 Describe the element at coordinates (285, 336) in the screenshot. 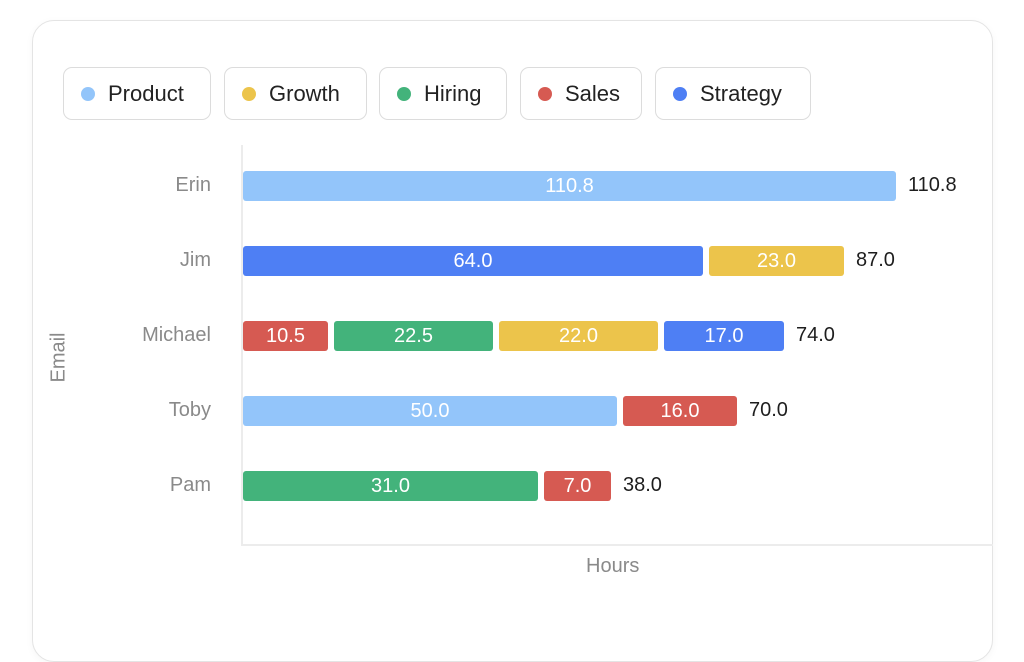

I see `bar-segment-sales: 10.5` at that location.